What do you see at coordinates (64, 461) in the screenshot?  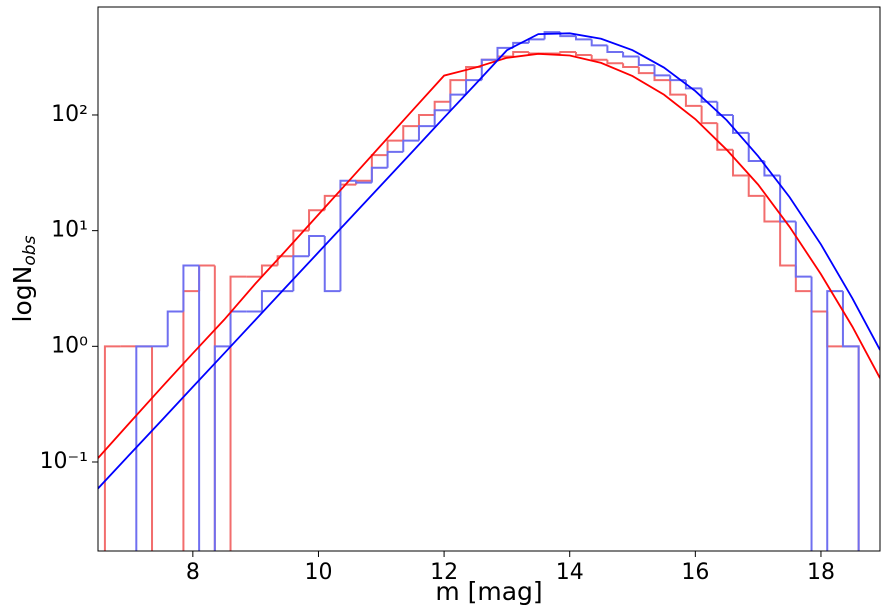 I see `y-tick-label: 10⁻¹` at bounding box center [64, 461].